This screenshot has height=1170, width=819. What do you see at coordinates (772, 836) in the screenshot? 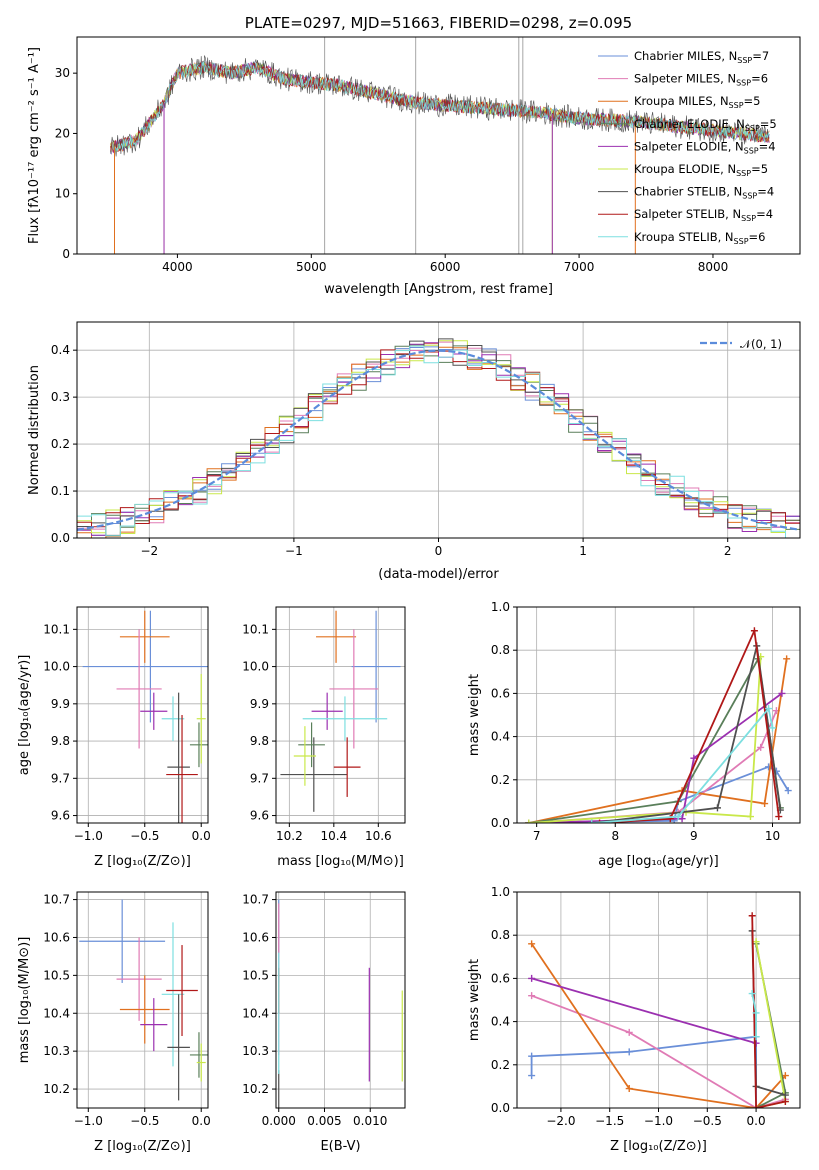
I see `x-tick-label: 10` at bounding box center [772, 836].